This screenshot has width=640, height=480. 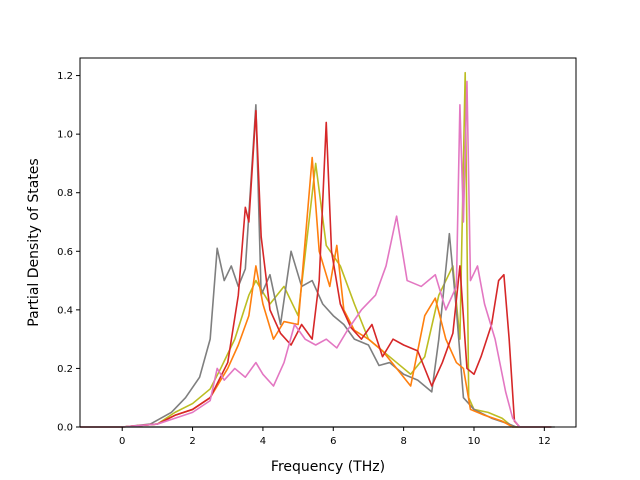 I want to click on x-tick-label: 0, so click(x=122, y=441).